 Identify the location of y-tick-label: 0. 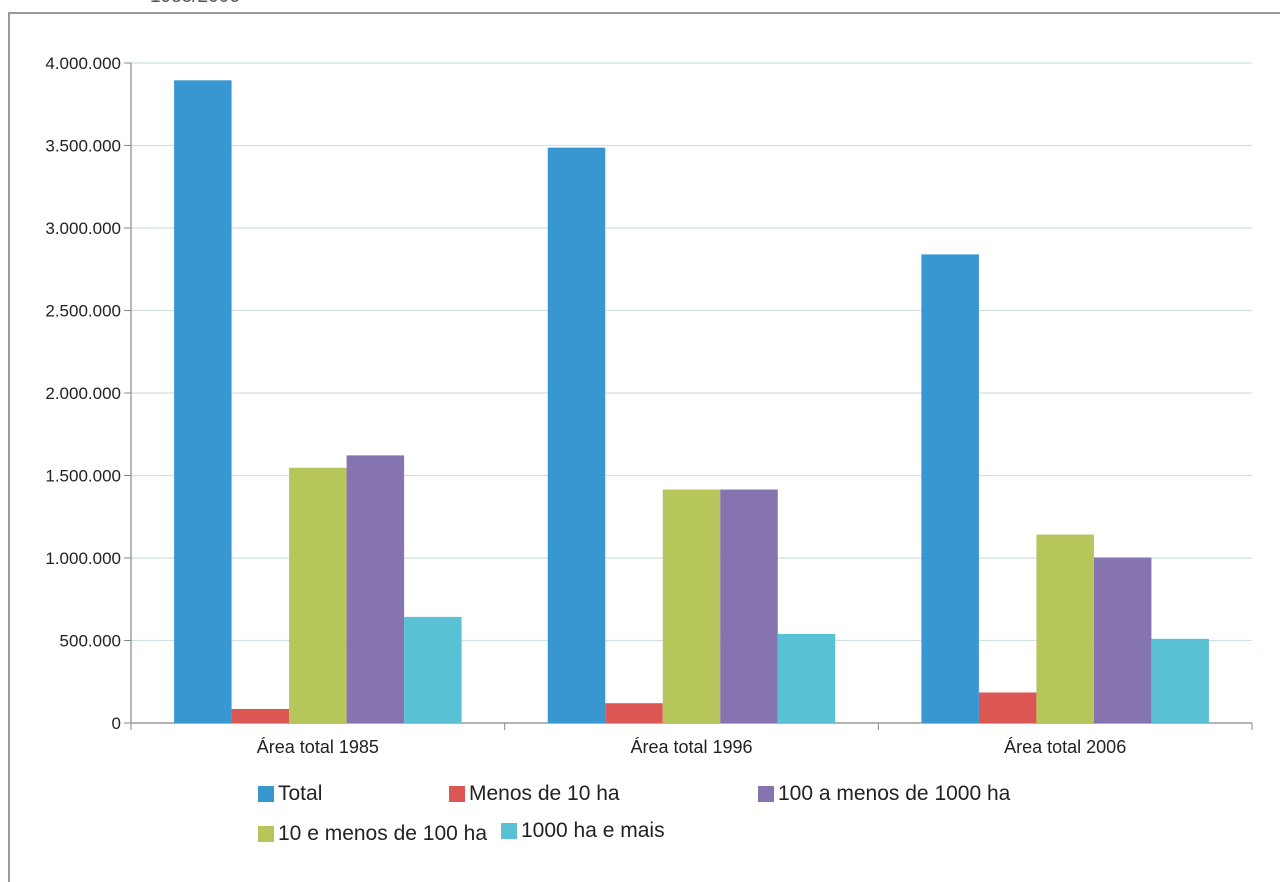
(116, 723).